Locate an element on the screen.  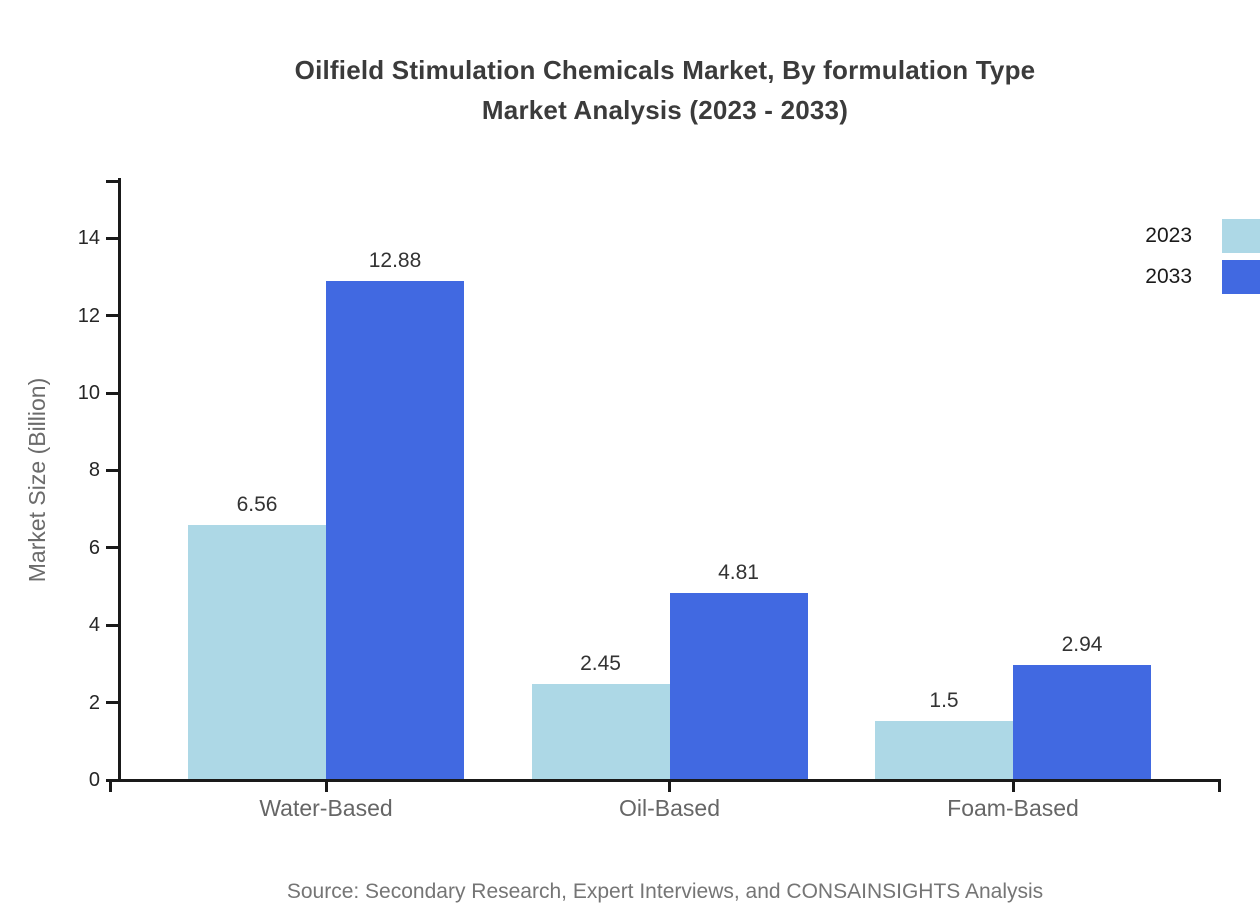
chart-title-line2: Market Analysis (2023 - 2033) is located at coordinates (665, 110).